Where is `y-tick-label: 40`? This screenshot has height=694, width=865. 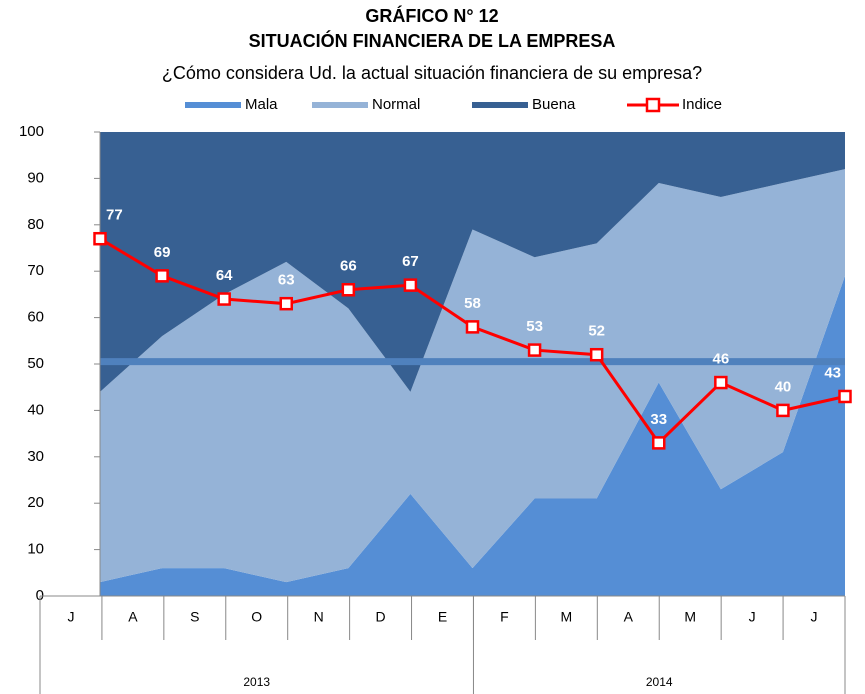 y-tick-label: 40 is located at coordinates (35, 409).